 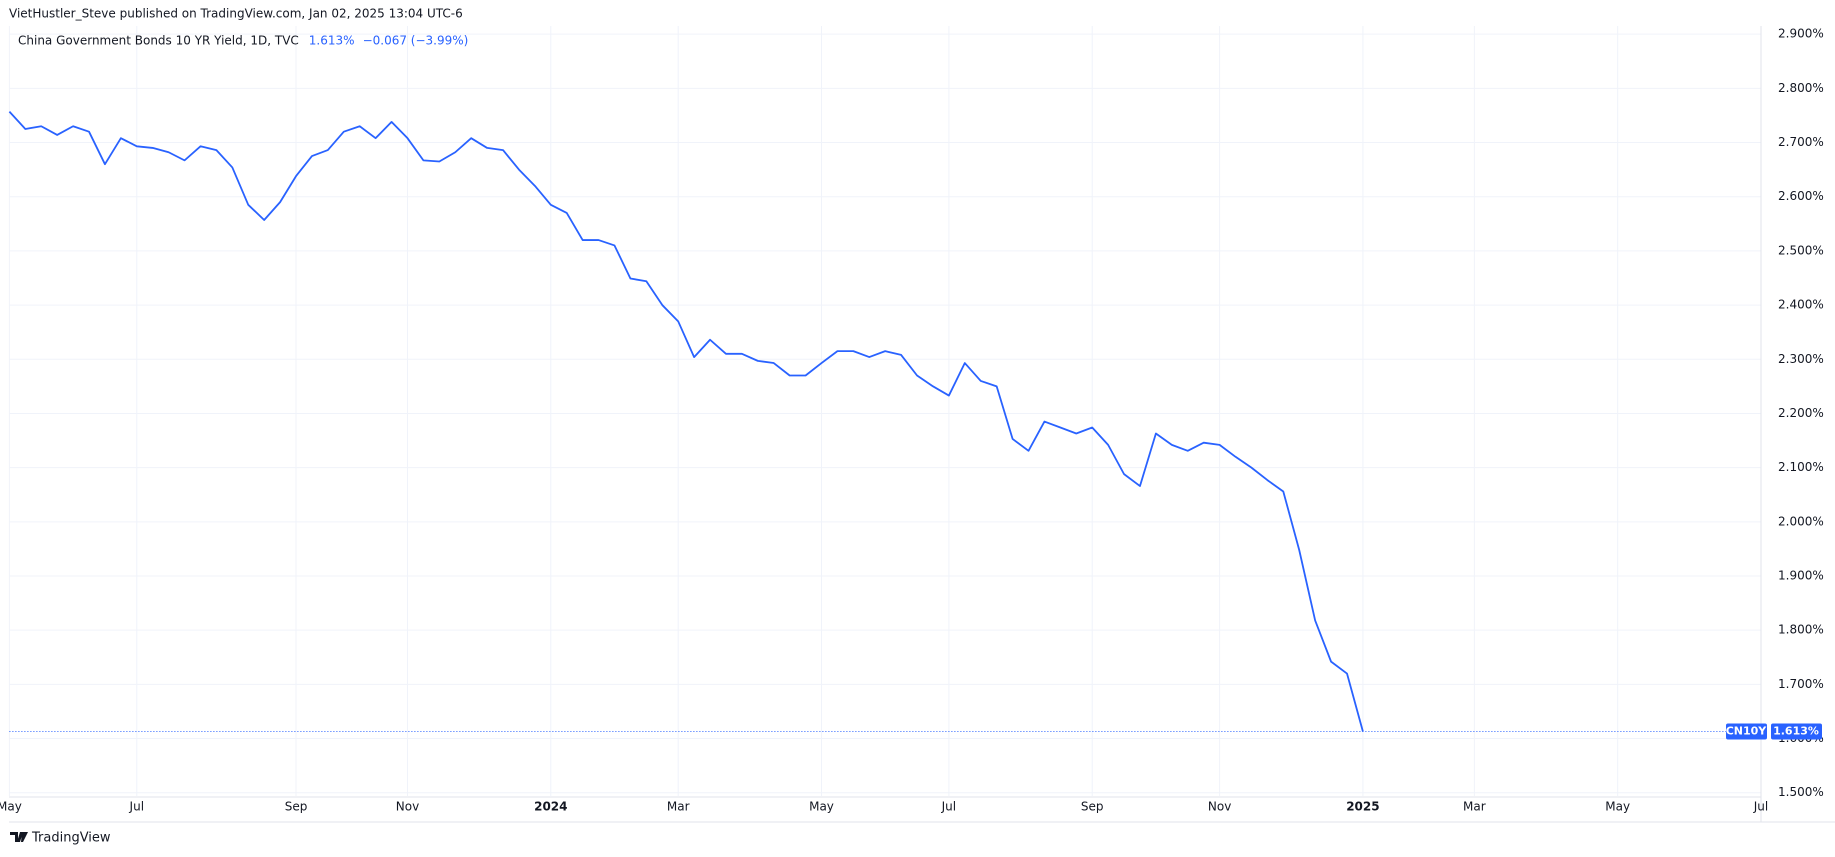 I want to click on price-tag: 1.613%, so click(x=1796, y=731).